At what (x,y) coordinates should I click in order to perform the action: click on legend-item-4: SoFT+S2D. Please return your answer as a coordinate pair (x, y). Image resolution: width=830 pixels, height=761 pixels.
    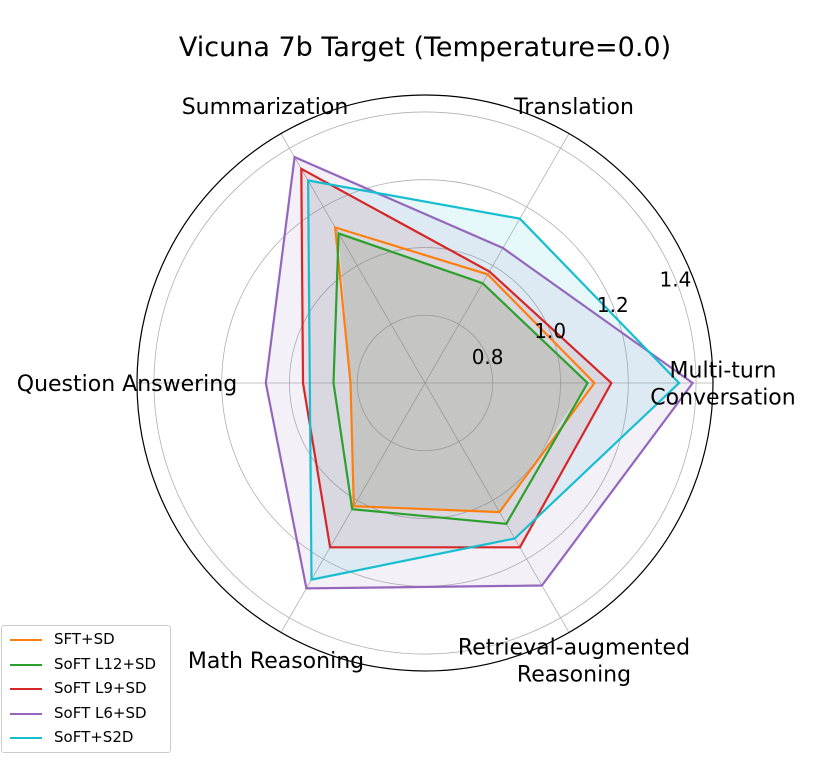
    Looking at the image, I should click on (86, 738).